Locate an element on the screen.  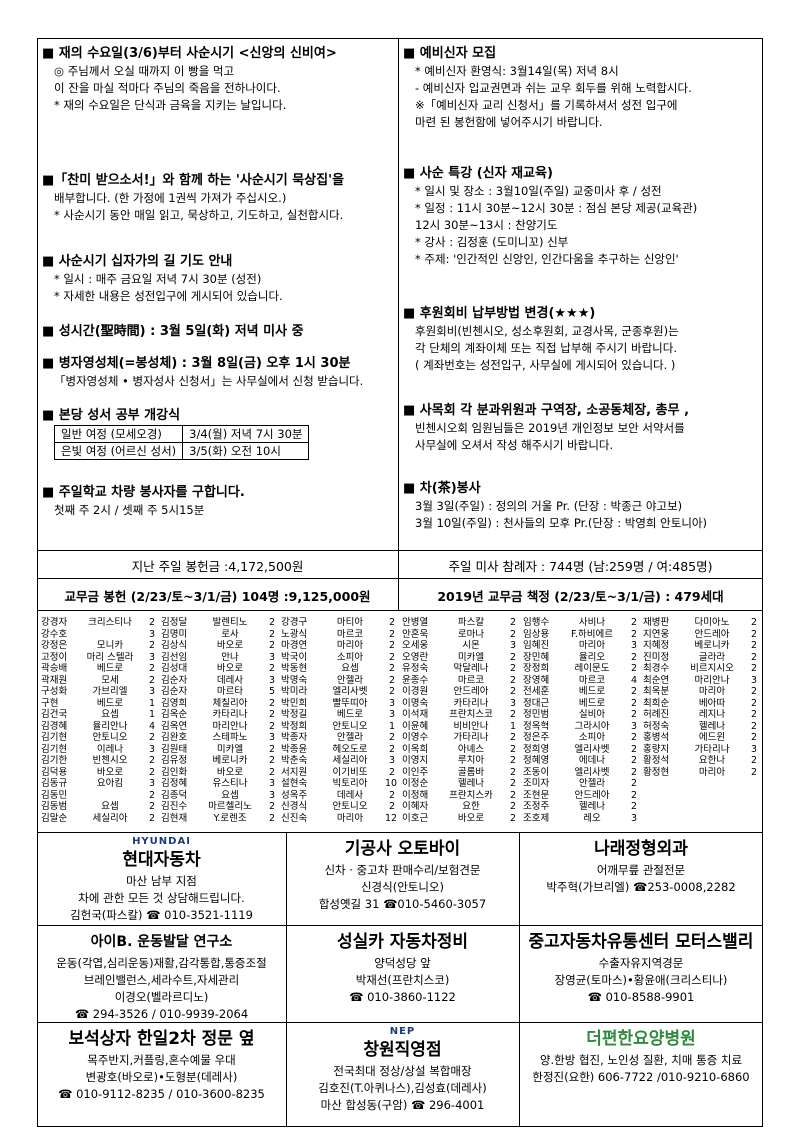
baptismal-name: 베드로 is located at coordinates (110, 703).